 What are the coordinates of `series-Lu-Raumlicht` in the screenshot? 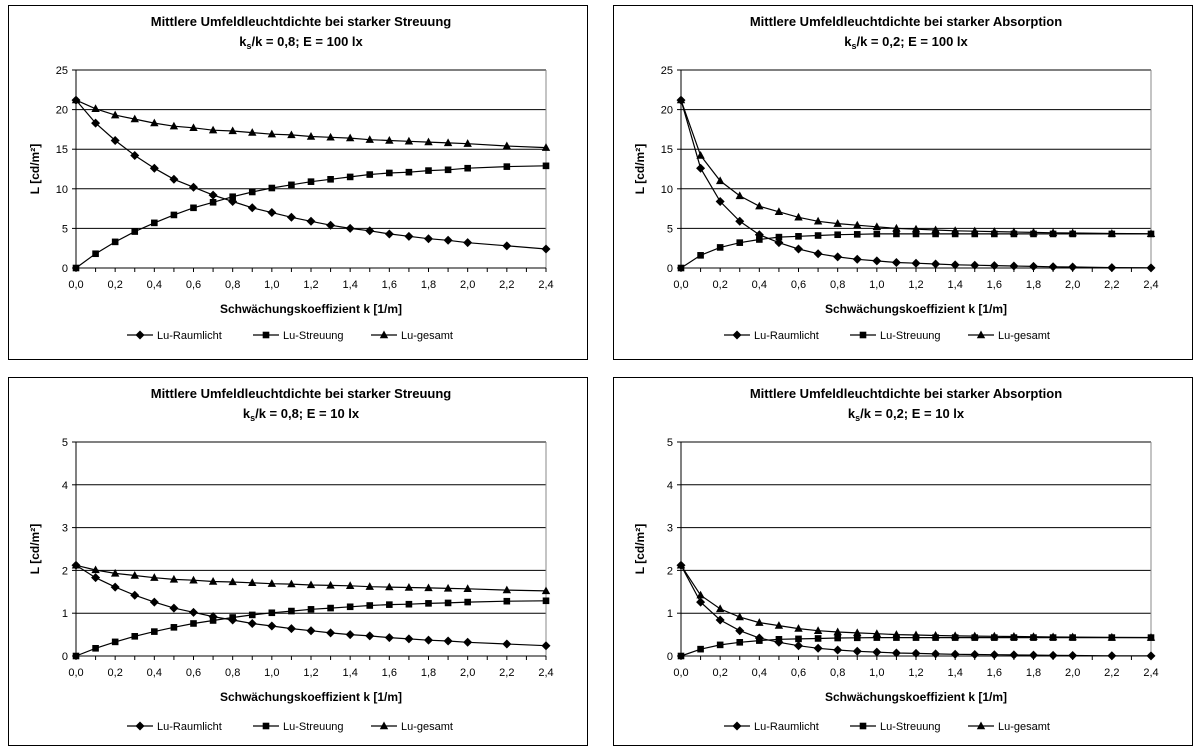 It's located at (311, 605).